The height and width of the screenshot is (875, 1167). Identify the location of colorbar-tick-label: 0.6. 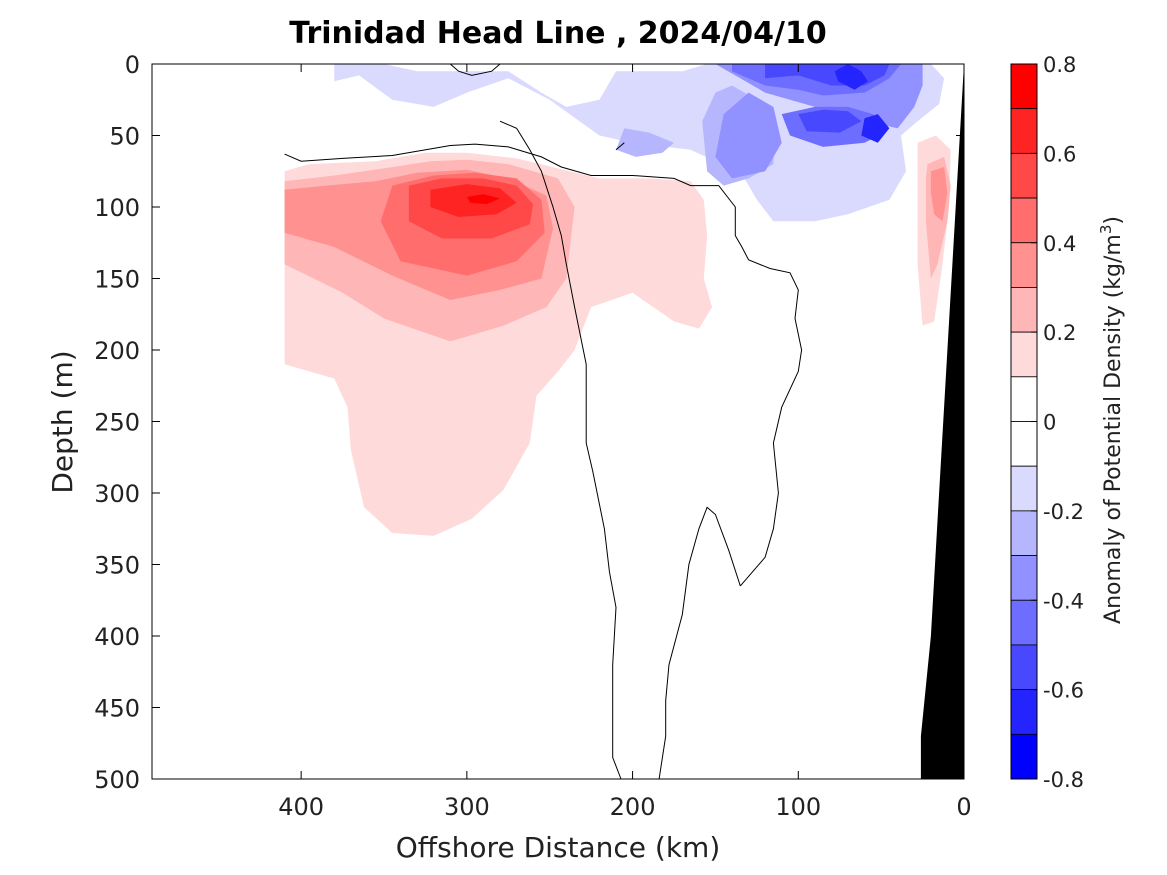
(1059, 154).